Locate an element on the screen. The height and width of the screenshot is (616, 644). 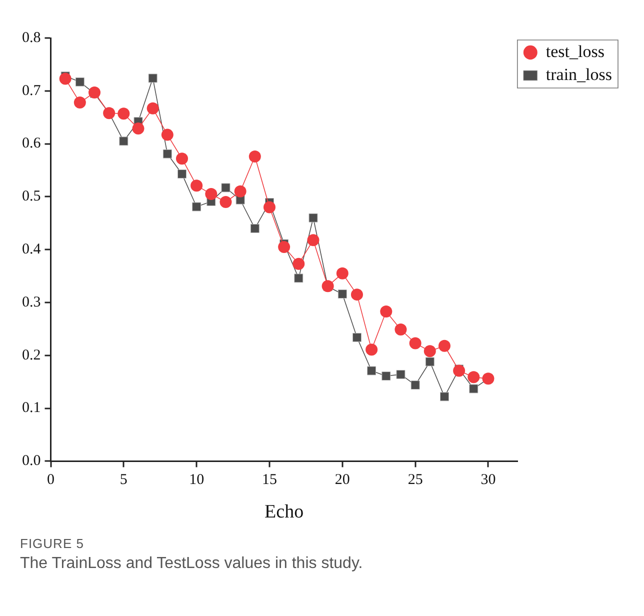
x-tick-label: 5 is located at coordinates (124, 480).